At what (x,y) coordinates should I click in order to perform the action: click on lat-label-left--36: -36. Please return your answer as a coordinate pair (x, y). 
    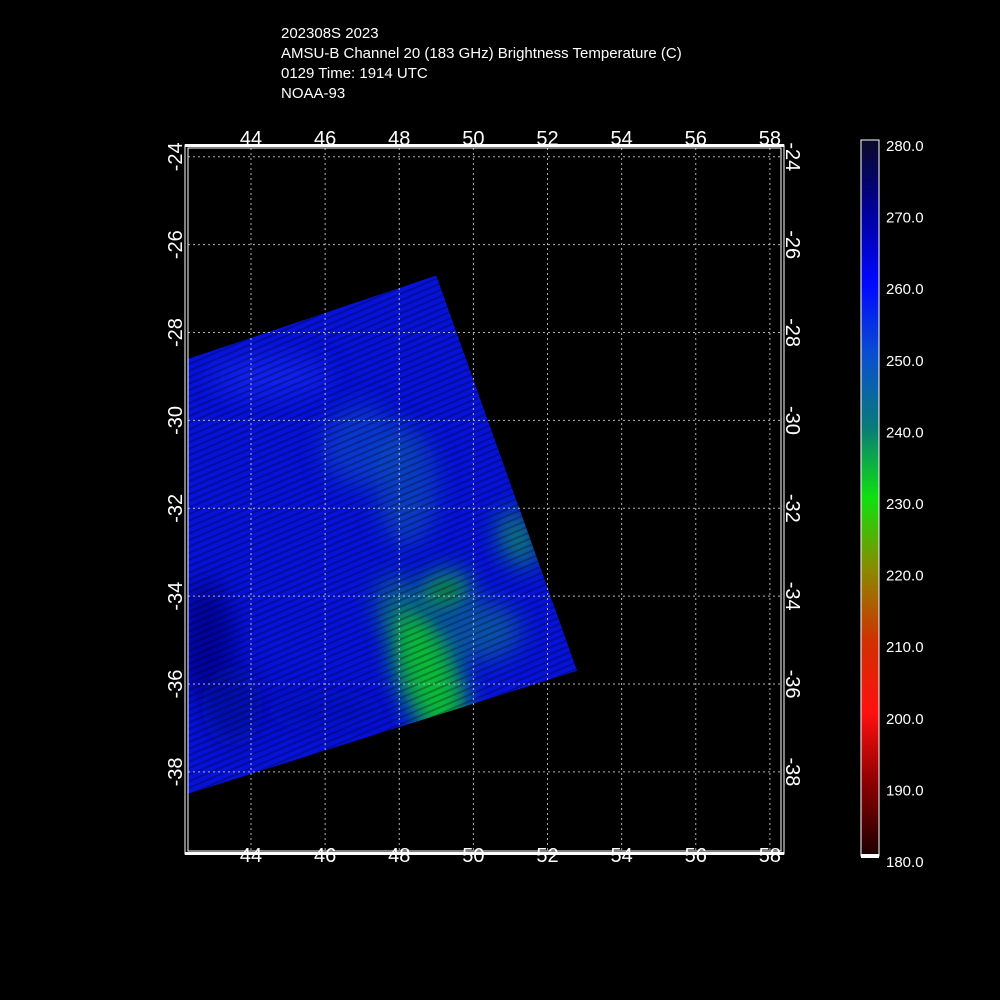
    Looking at the image, I should click on (176, 684).